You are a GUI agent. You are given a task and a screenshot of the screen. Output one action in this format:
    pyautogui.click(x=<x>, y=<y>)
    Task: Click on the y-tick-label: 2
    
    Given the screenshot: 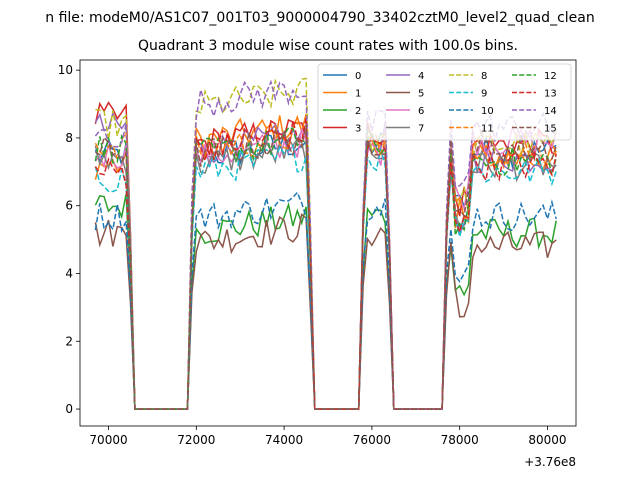 What is the action you would take?
    pyautogui.click(x=69, y=341)
    